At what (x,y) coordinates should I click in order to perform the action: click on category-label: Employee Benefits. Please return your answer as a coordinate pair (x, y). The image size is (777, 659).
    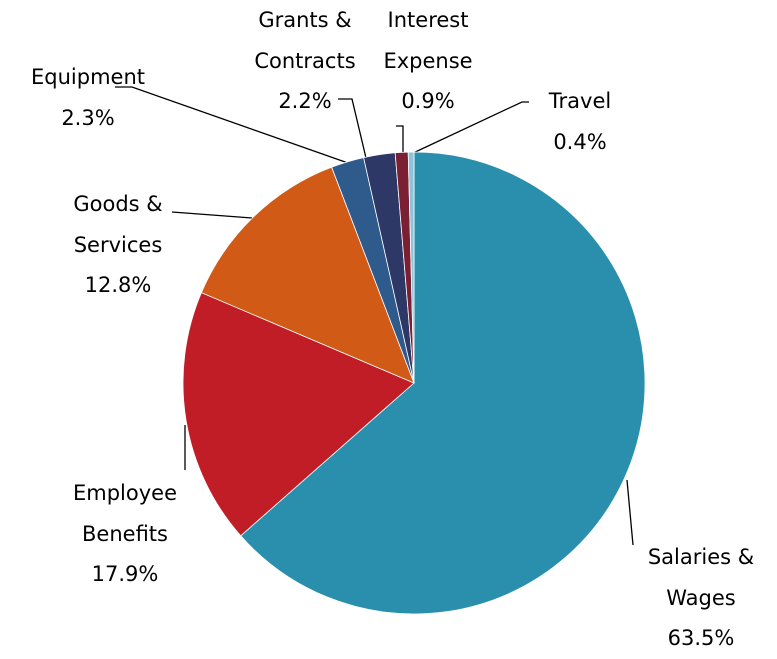
    Looking at the image, I should click on (124, 513).